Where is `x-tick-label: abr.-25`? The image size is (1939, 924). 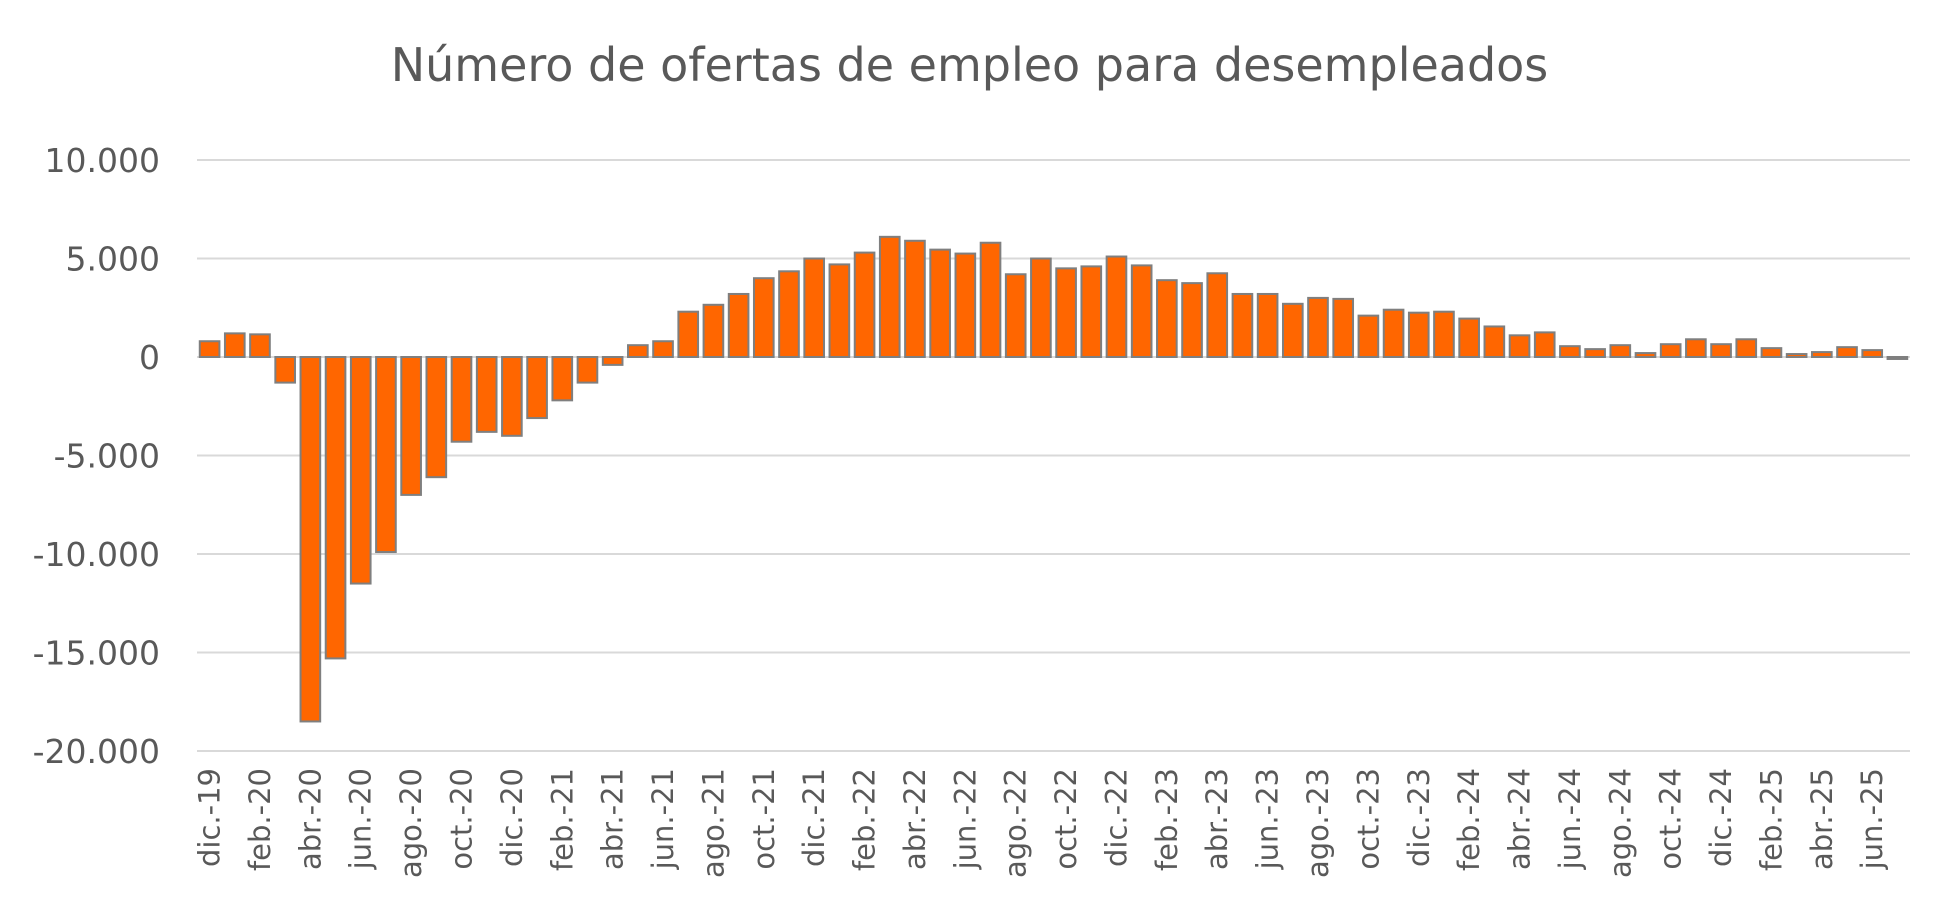 x-tick-label: abr.-25 is located at coordinates (1822, 819).